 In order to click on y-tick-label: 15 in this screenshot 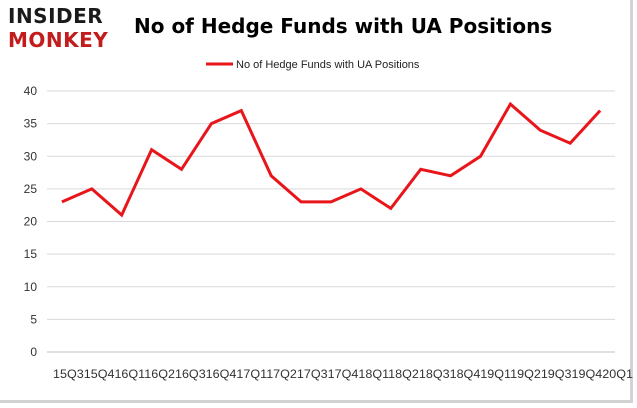, I will do `click(31, 254)`.